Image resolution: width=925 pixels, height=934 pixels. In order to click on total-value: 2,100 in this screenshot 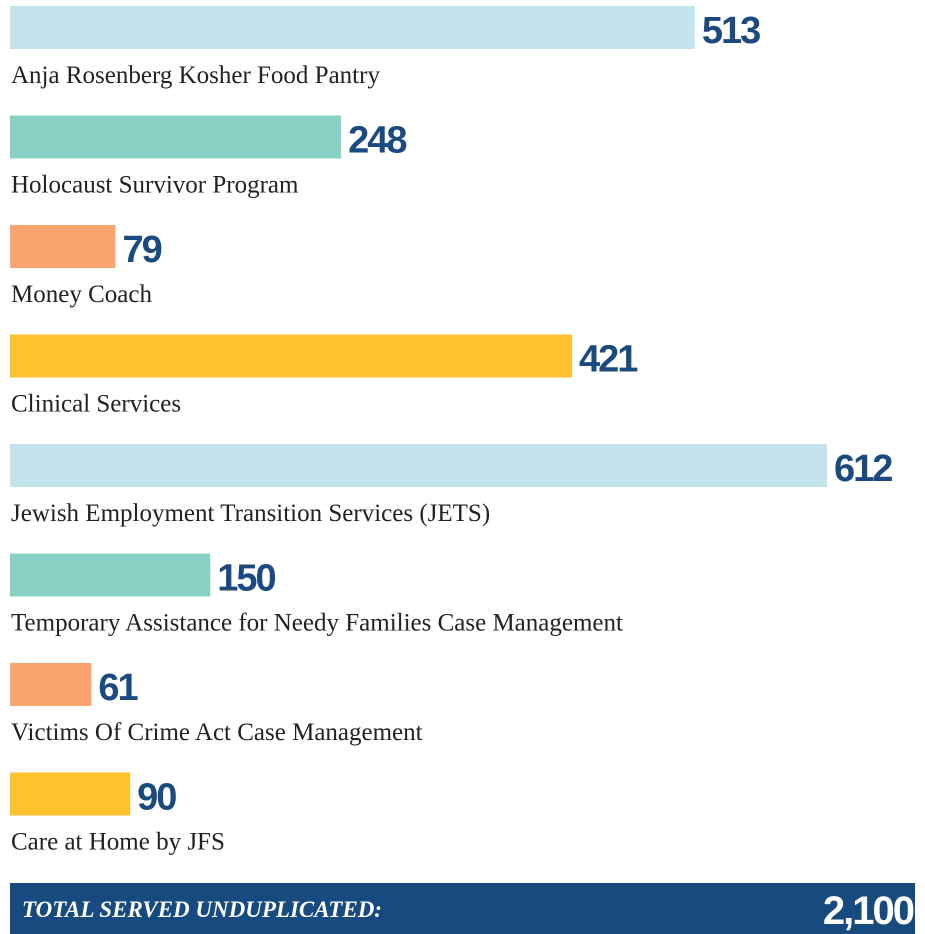, I will do `click(868, 911)`.